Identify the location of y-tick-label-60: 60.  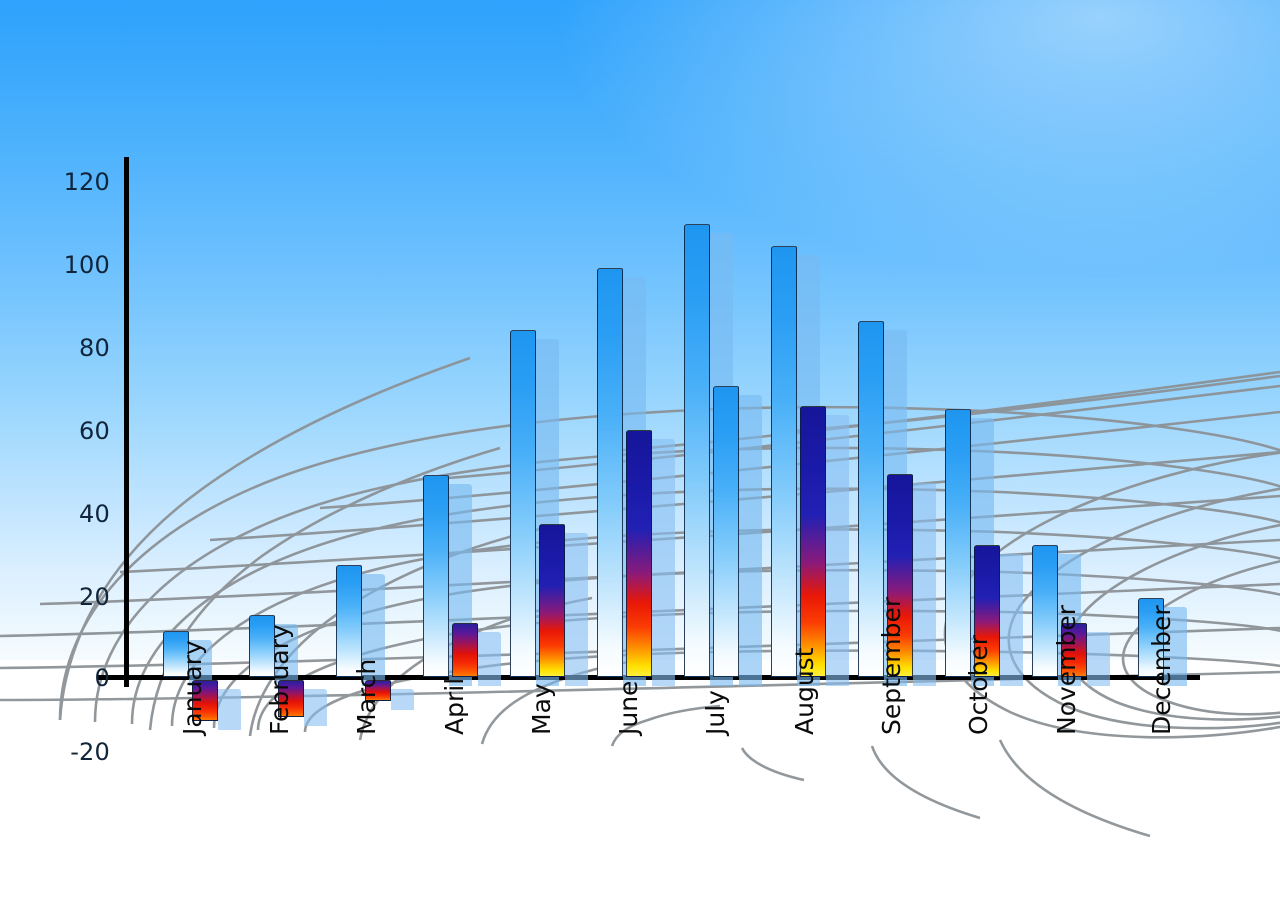
(94, 431).